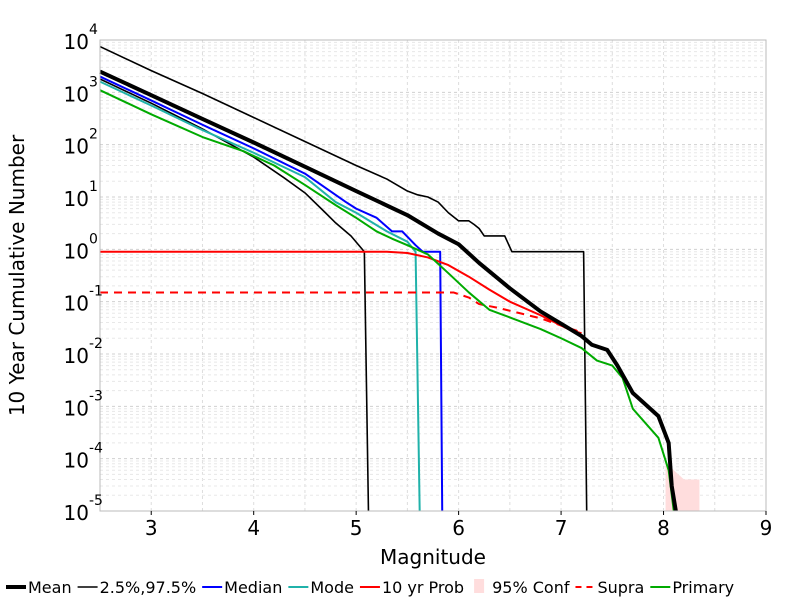 This screenshot has width=800, height=600. I want to click on legend-item: Primary, so click(692, 587).